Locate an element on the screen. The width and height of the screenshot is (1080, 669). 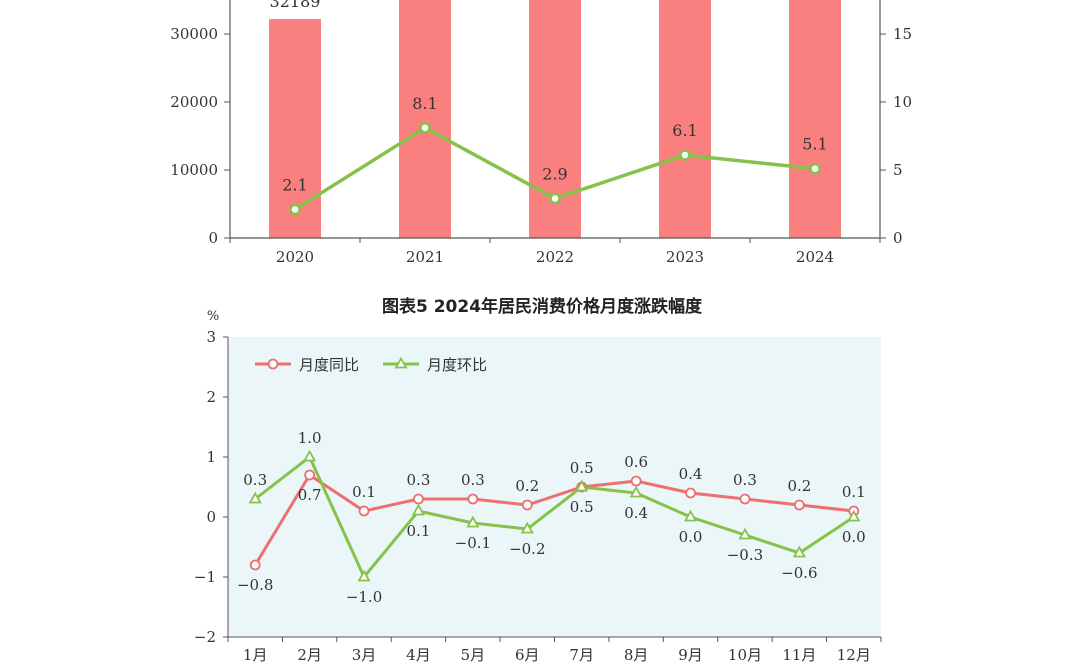
x-tick-label: 10月 is located at coordinates (745, 655).